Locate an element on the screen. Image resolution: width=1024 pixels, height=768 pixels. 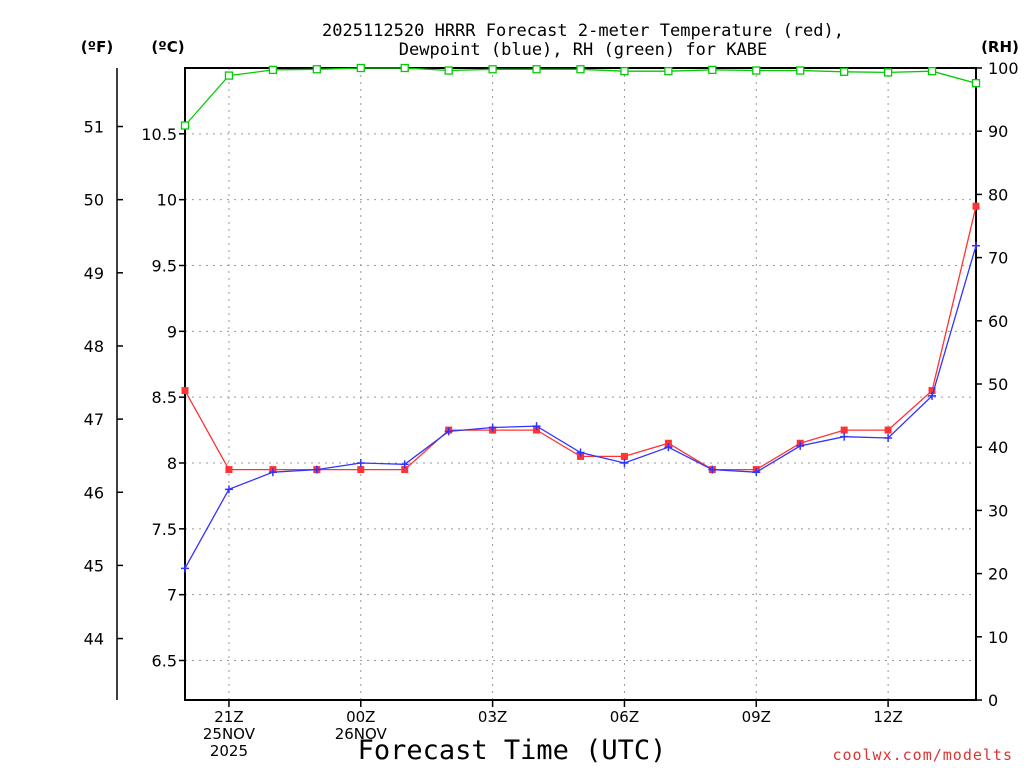
x-tick-label: 21Z is located at coordinates (228, 717).